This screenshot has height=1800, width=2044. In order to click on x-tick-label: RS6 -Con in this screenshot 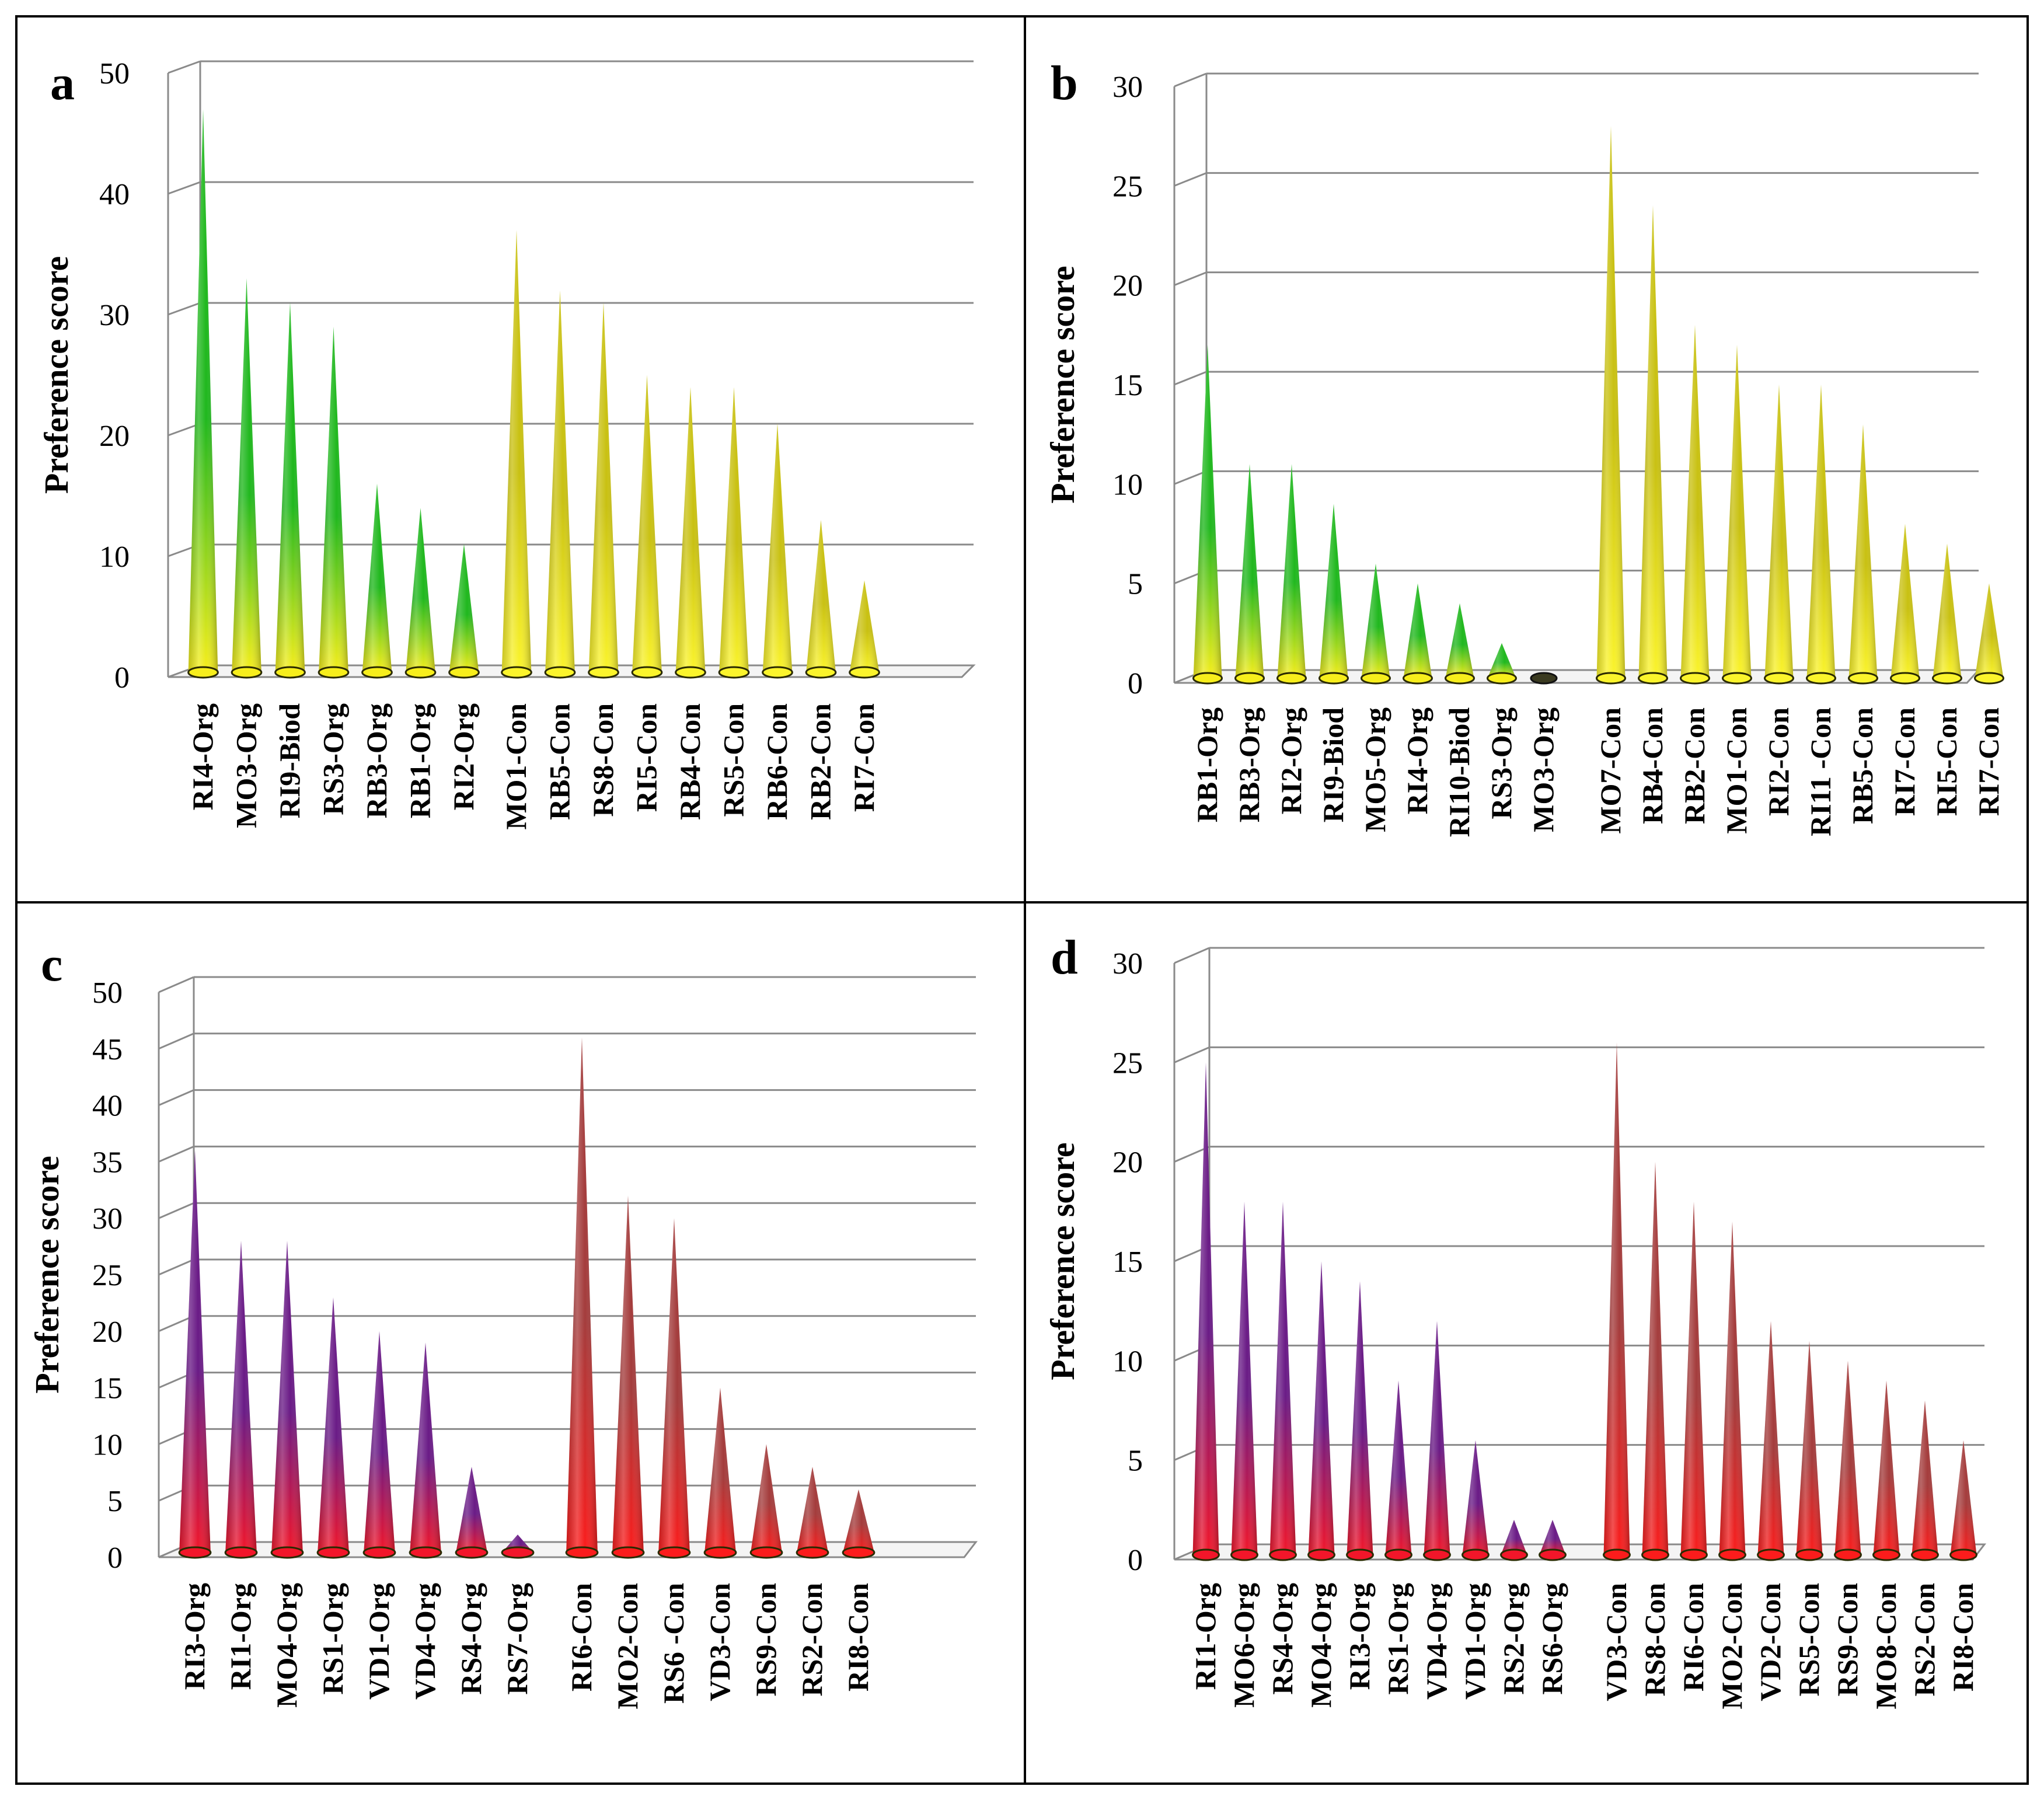, I will do `click(673, 1643)`.